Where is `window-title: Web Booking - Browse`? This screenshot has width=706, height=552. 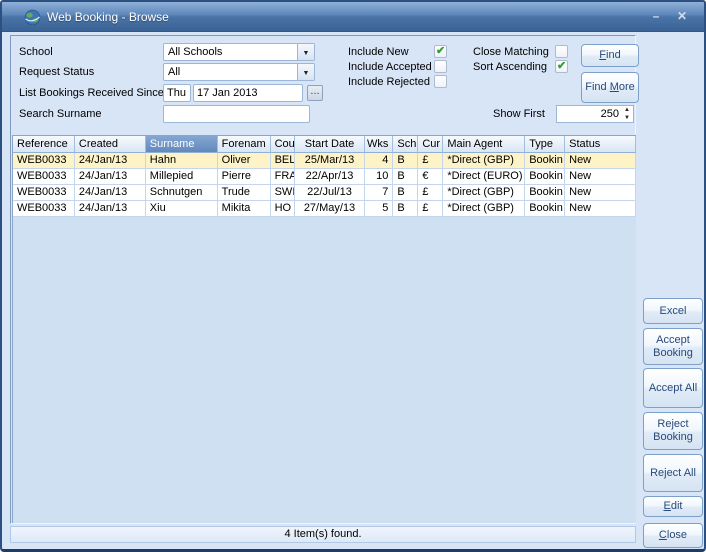 window-title: Web Booking - Browse is located at coordinates (108, 17).